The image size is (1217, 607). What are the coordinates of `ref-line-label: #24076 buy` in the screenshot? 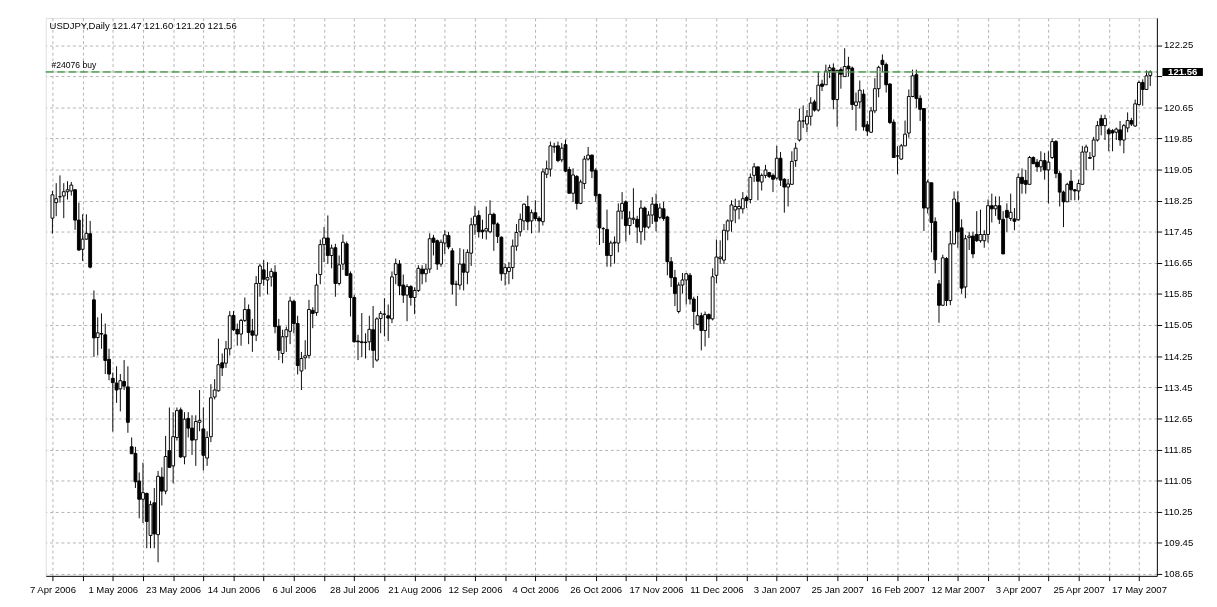 It's located at (74, 65).